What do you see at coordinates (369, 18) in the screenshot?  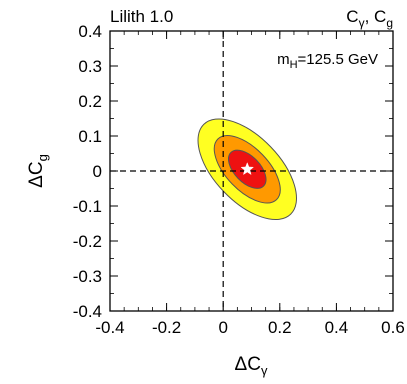 I see `header-right: Cγ, Cg` at bounding box center [369, 18].